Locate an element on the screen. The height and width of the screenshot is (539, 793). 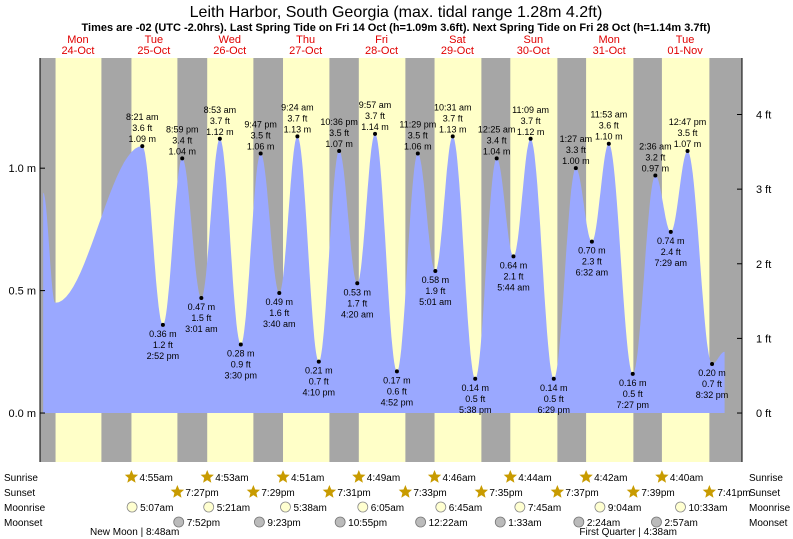
tide-time-label: 9:24 am is located at coordinates (297, 107).